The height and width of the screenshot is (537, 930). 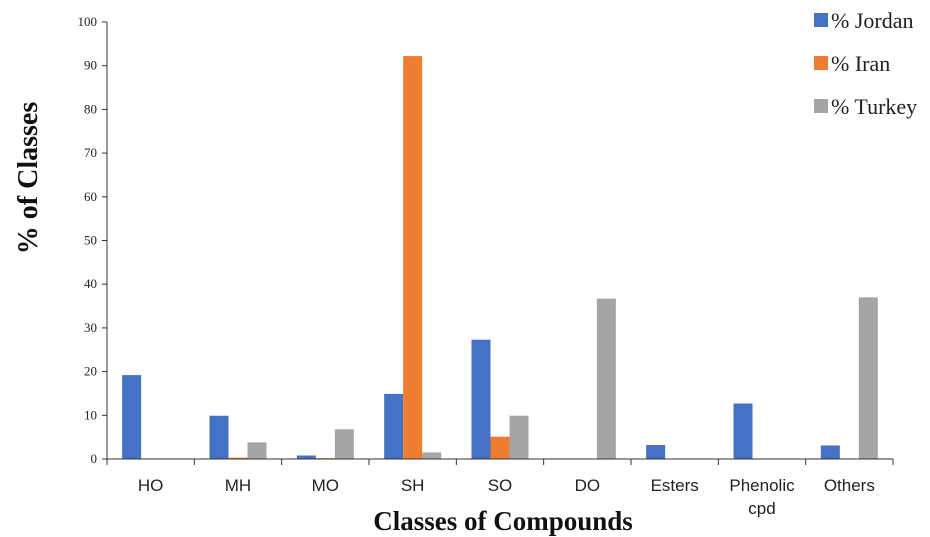 What do you see at coordinates (306, 457) in the screenshot?
I see `bar-mo-jordan` at bounding box center [306, 457].